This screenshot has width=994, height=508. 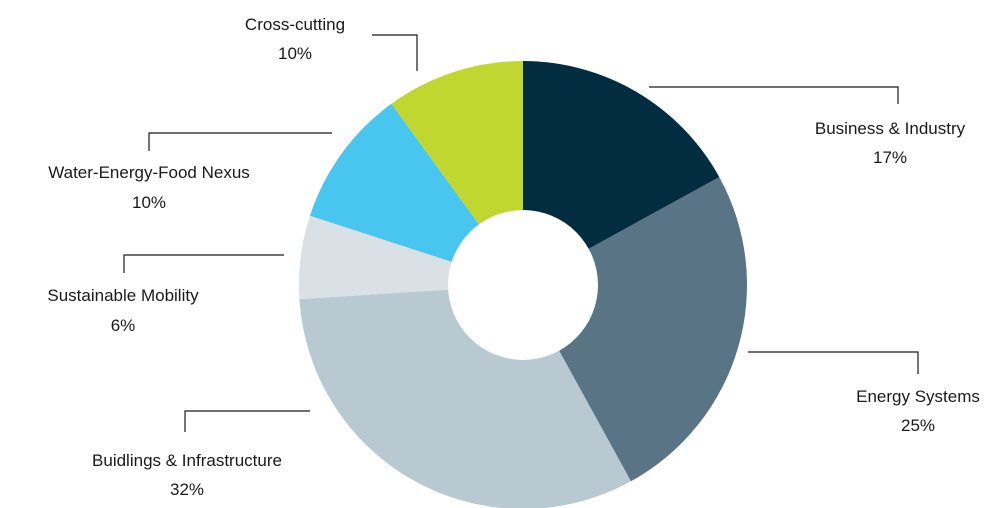 I want to click on label-energy-systems: Energy Systems, so click(x=918, y=396).